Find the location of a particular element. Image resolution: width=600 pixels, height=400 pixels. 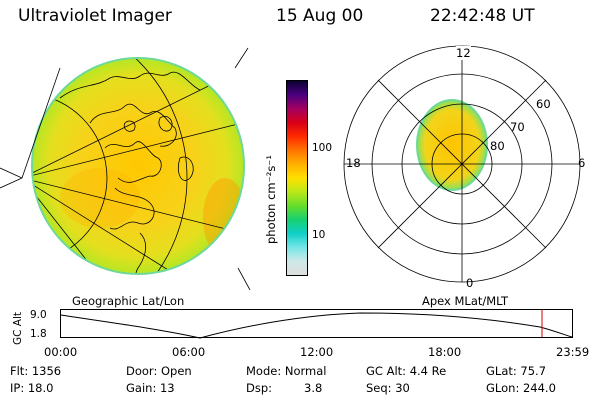

info-gc-alt: GC Alt: 4.4 Re is located at coordinates (406, 371).